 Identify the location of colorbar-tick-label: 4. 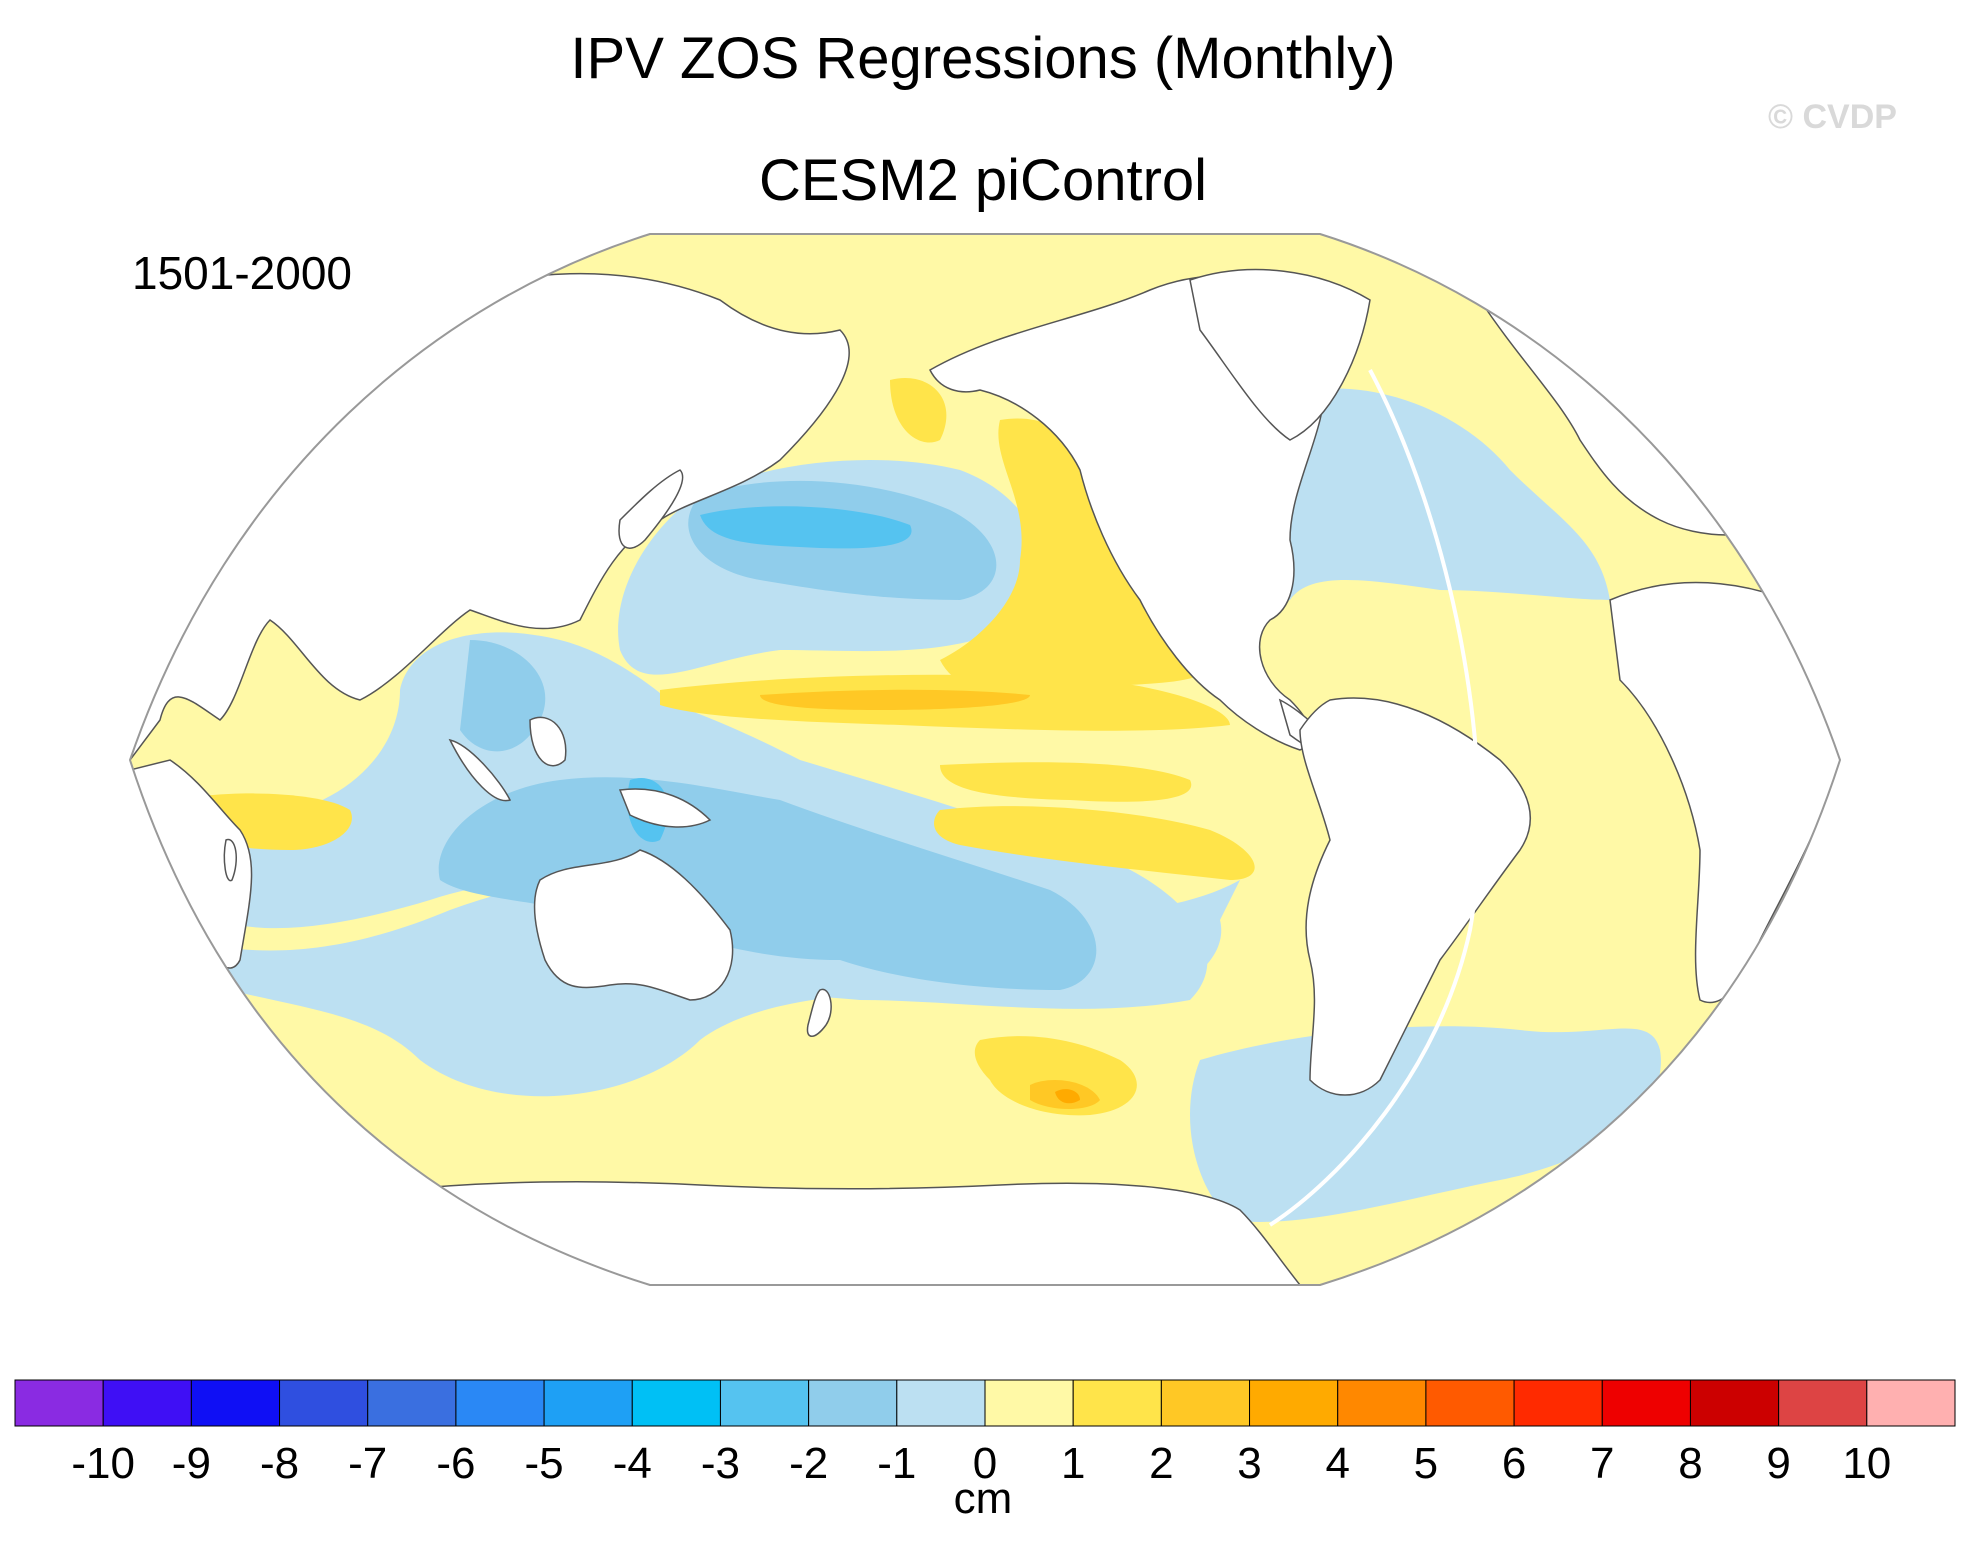
(1337, 1463).